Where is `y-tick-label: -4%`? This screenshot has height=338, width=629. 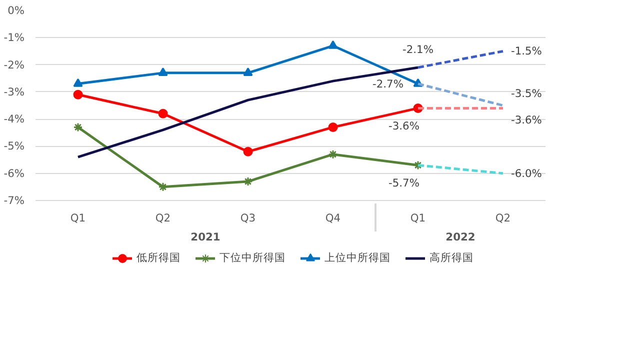 y-tick-label: -4% is located at coordinates (14, 119).